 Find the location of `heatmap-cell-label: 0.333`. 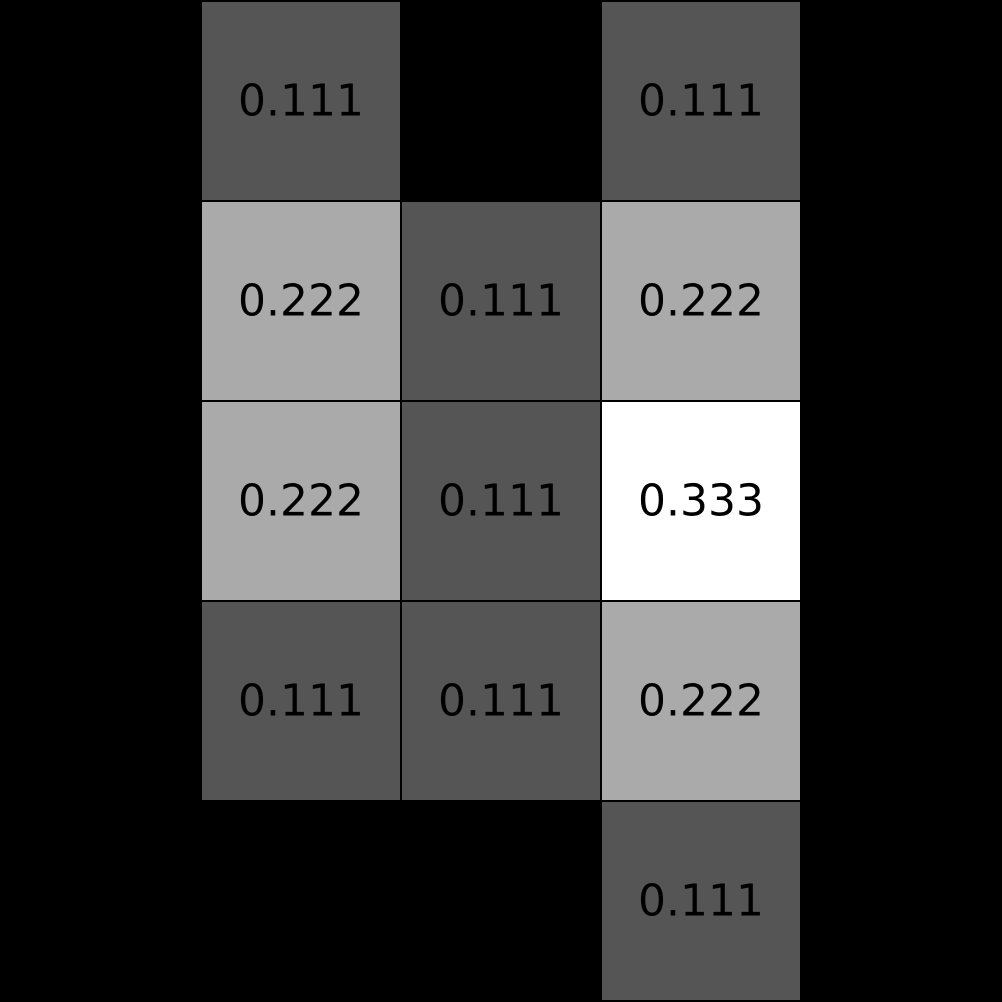

heatmap-cell-label: 0.333 is located at coordinates (701, 501).